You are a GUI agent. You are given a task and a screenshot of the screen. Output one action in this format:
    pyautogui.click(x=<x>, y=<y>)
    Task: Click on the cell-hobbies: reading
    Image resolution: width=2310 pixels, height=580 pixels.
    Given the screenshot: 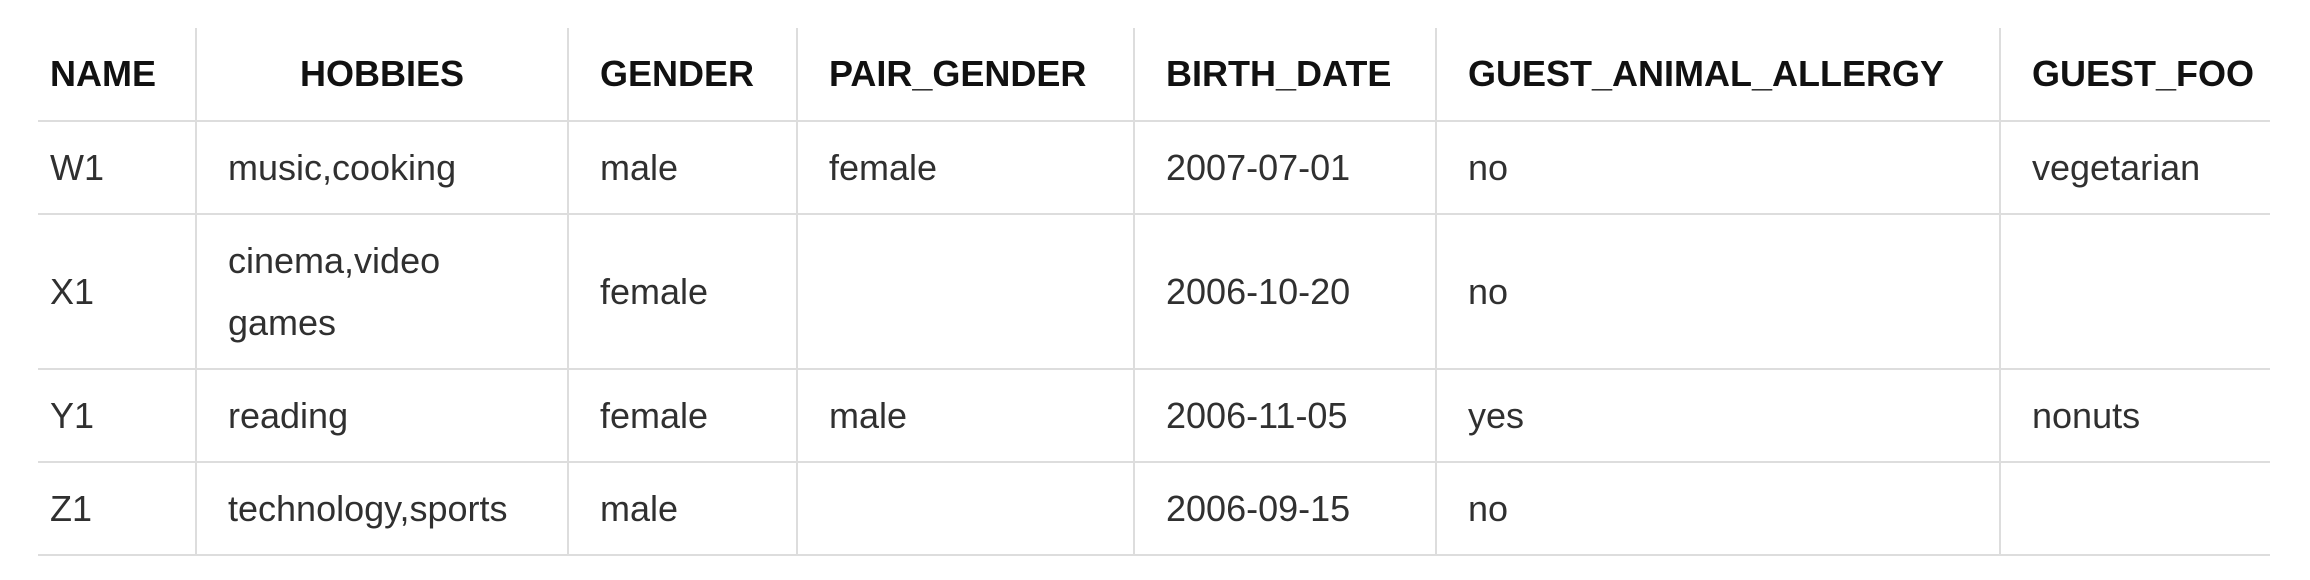 What is the action you would take?
    pyautogui.click(x=381, y=416)
    